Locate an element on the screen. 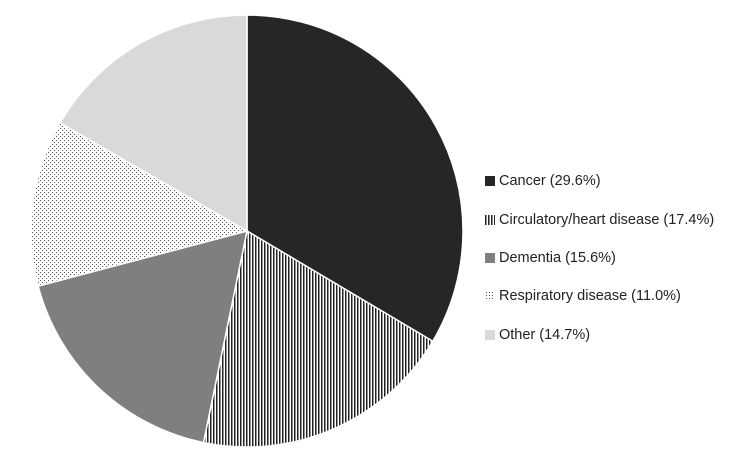 The height and width of the screenshot is (471, 750). legend-swatch-dementia is located at coordinates (490, 257).